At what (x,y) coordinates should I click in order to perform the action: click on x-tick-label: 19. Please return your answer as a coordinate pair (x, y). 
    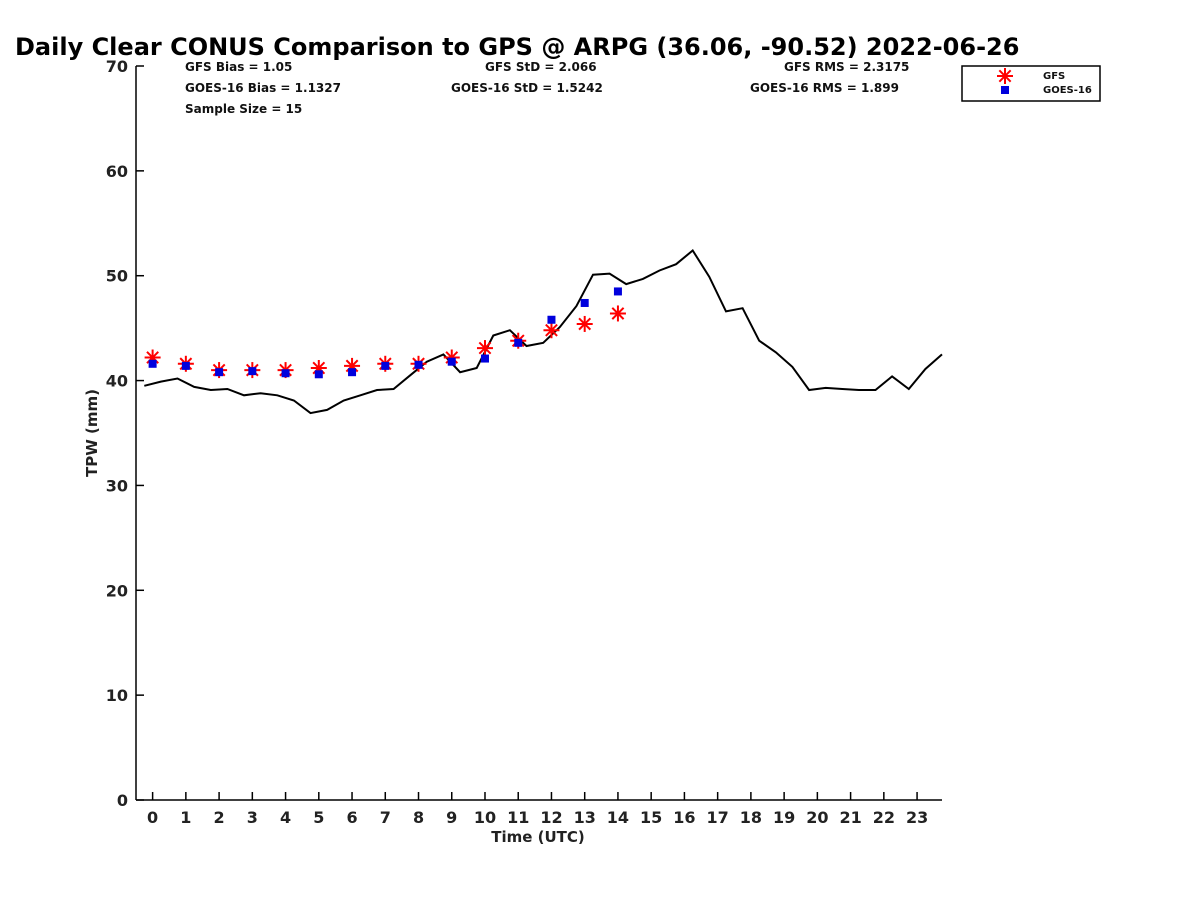
    Looking at the image, I should click on (784, 817).